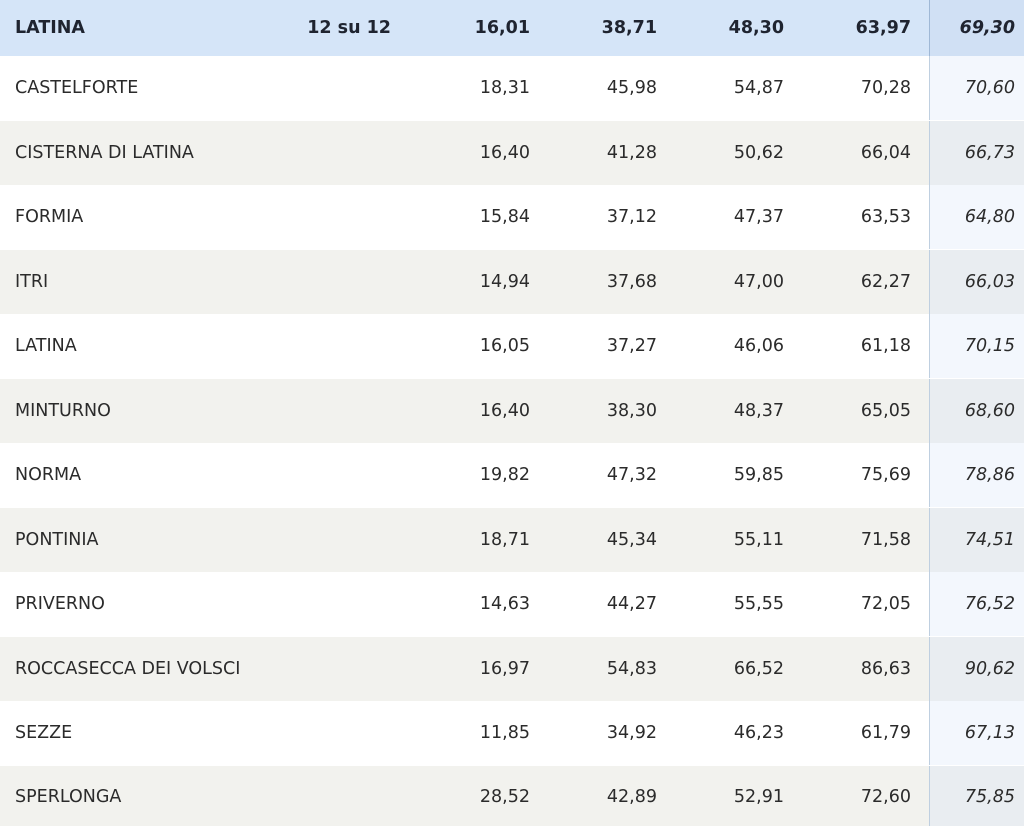 This screenshot has height=826, width=1024. What do you see at coordinates (976, 88) in the screenshot?
I see `previous-turnout: 70,60` at bounding box center [976, 88].